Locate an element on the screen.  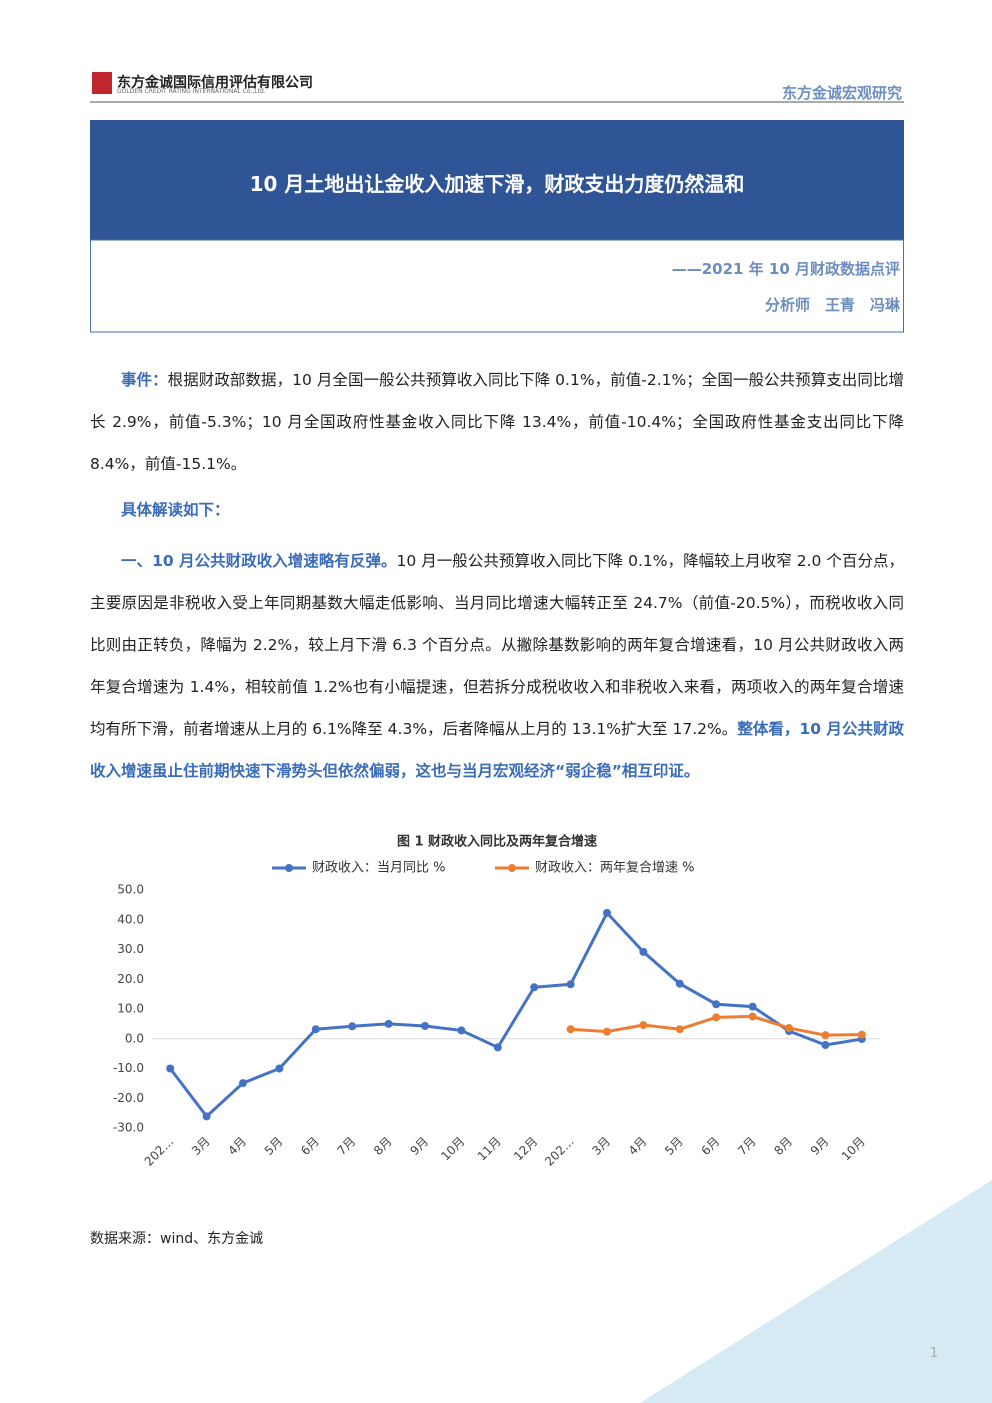
company-cn: 东方金诚国际信用评估有限公司 is located at coordinates (215, 83).